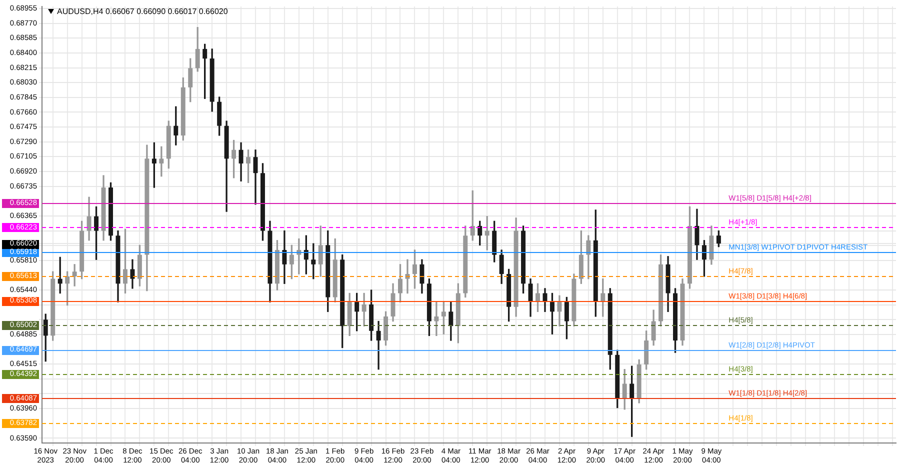  I want to click on chart-title: AUDUSD,H4 0.66067 0.66090 0.66017 0.66020, so click(142, 11).